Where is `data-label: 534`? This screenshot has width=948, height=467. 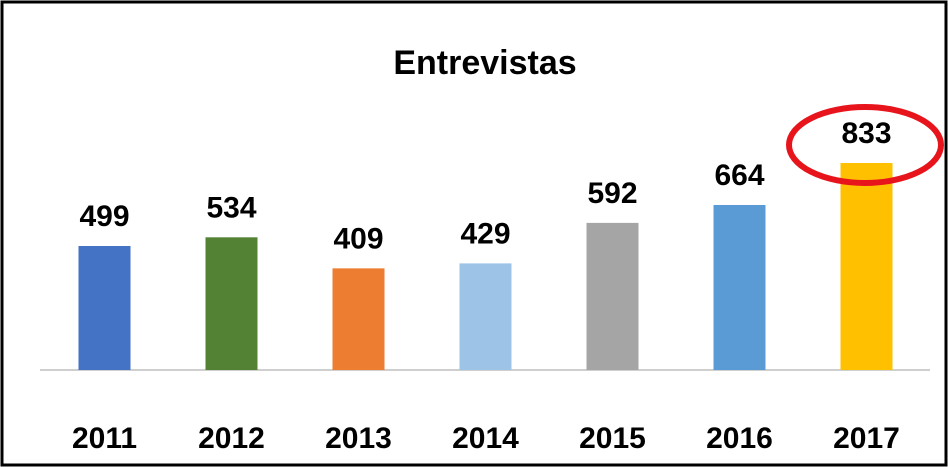
data-label: 534 is located at coordinates (231, 207).